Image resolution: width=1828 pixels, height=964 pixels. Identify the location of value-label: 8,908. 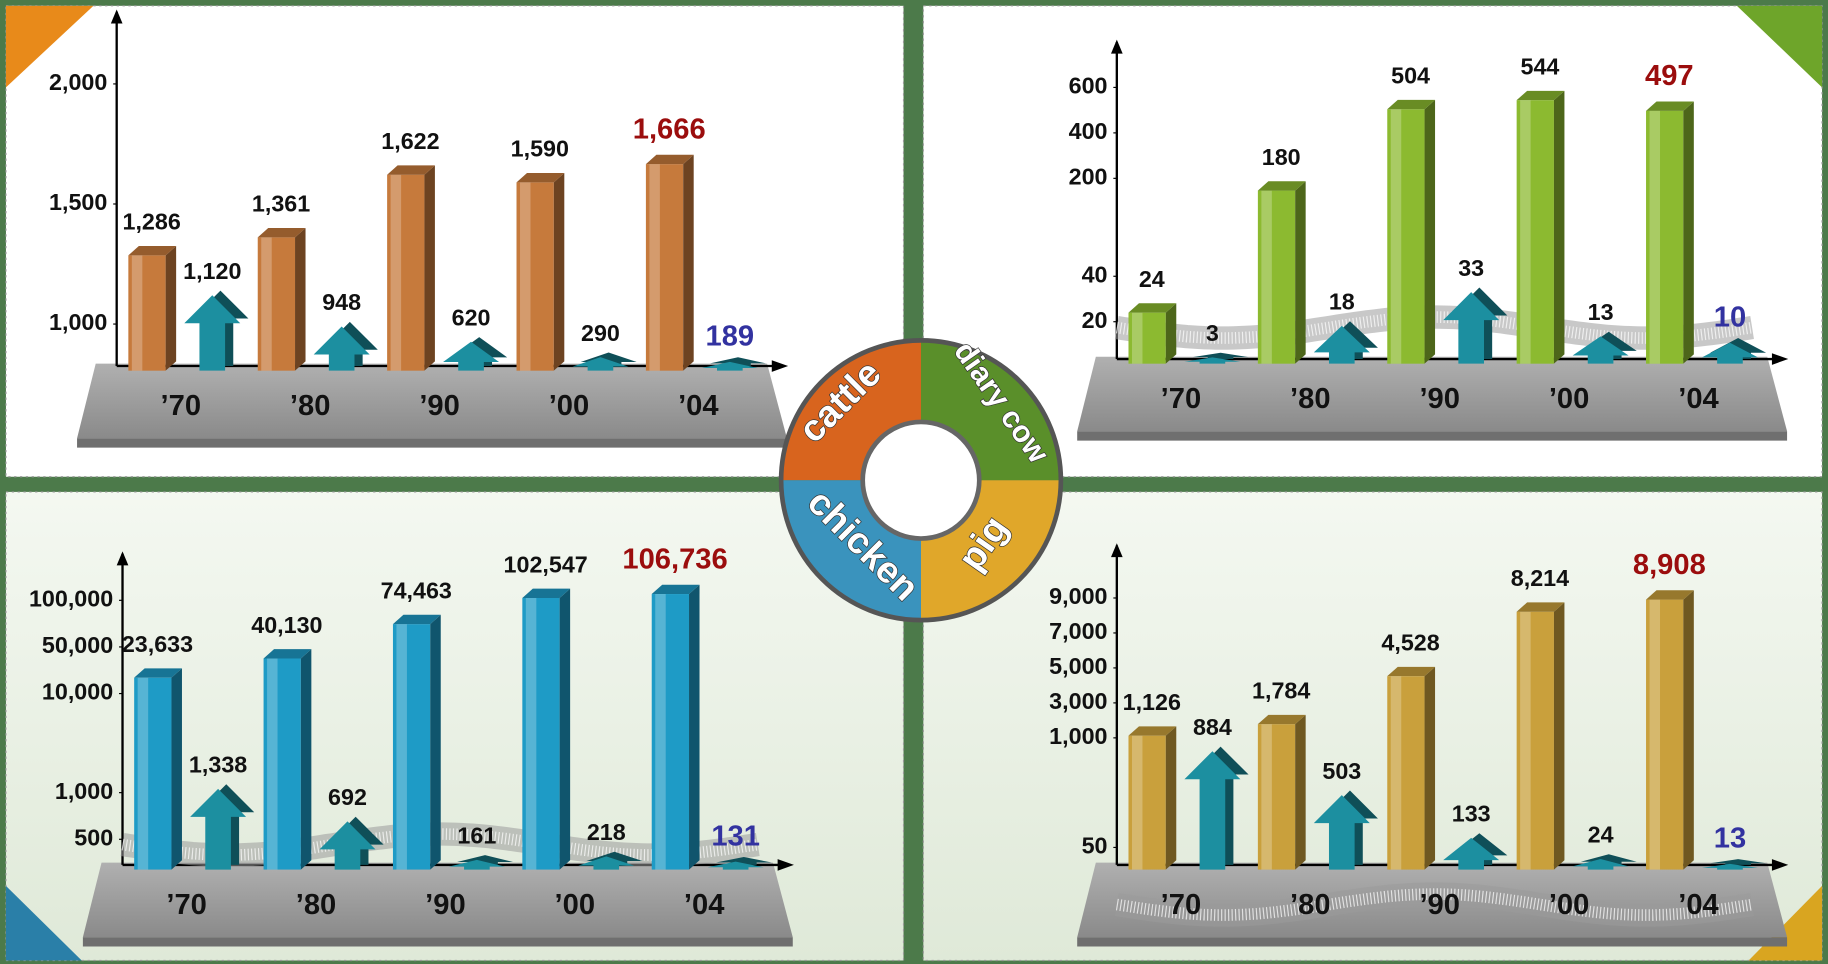
(1669, 565).